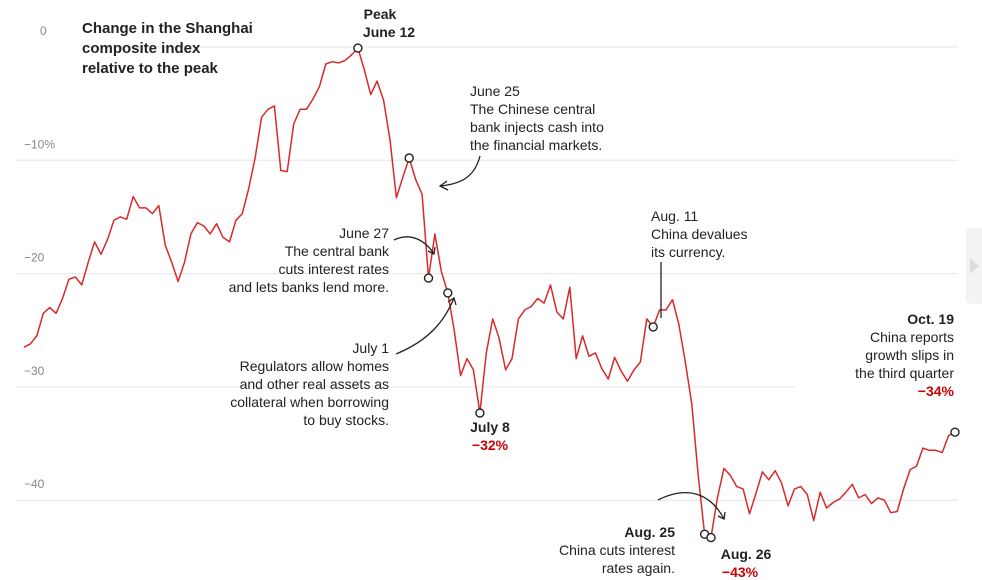  I want to click on arrow-aug25-head, so click(721, 515).